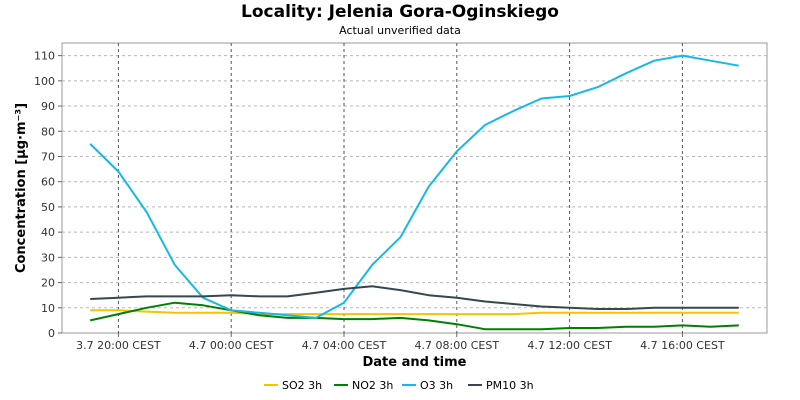 This screenshot has height=400, width=800. I want to click on x-tick-label: 4.7 12:00 CEST, so click(569, 345).